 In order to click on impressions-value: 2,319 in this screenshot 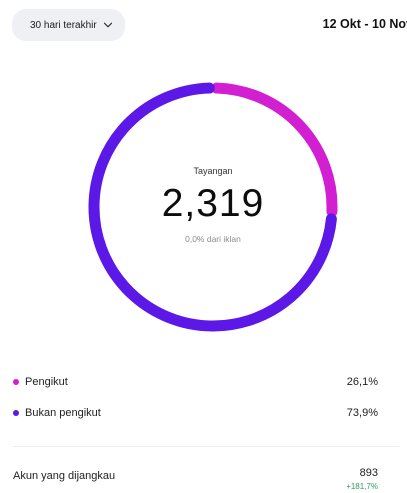, I will do `click(213, 203)`.